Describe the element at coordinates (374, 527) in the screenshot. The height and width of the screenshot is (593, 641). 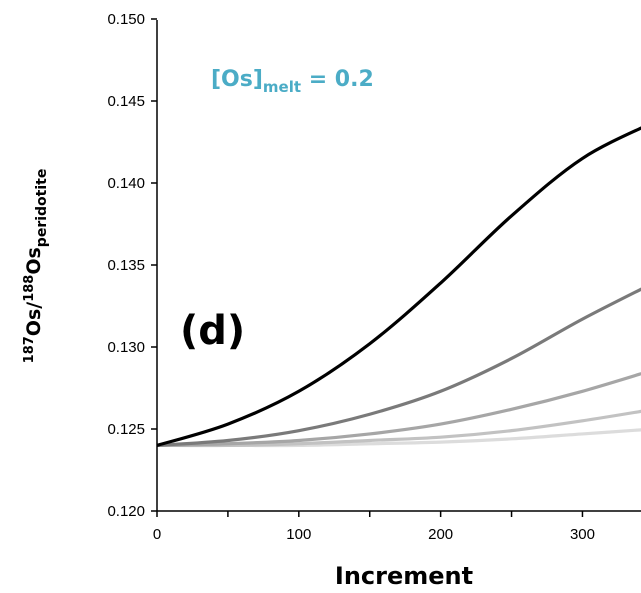
I see `x-ticks: 0 100 200 300` at that location.